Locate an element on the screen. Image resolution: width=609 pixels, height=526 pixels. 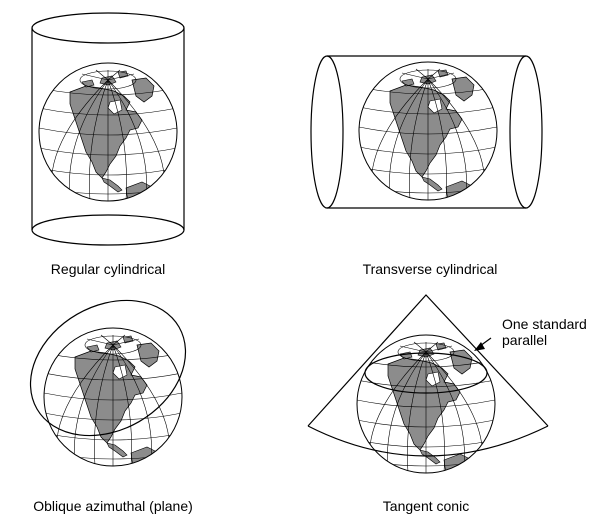
annotation-arrowhead is located at coordinates (479, 346).